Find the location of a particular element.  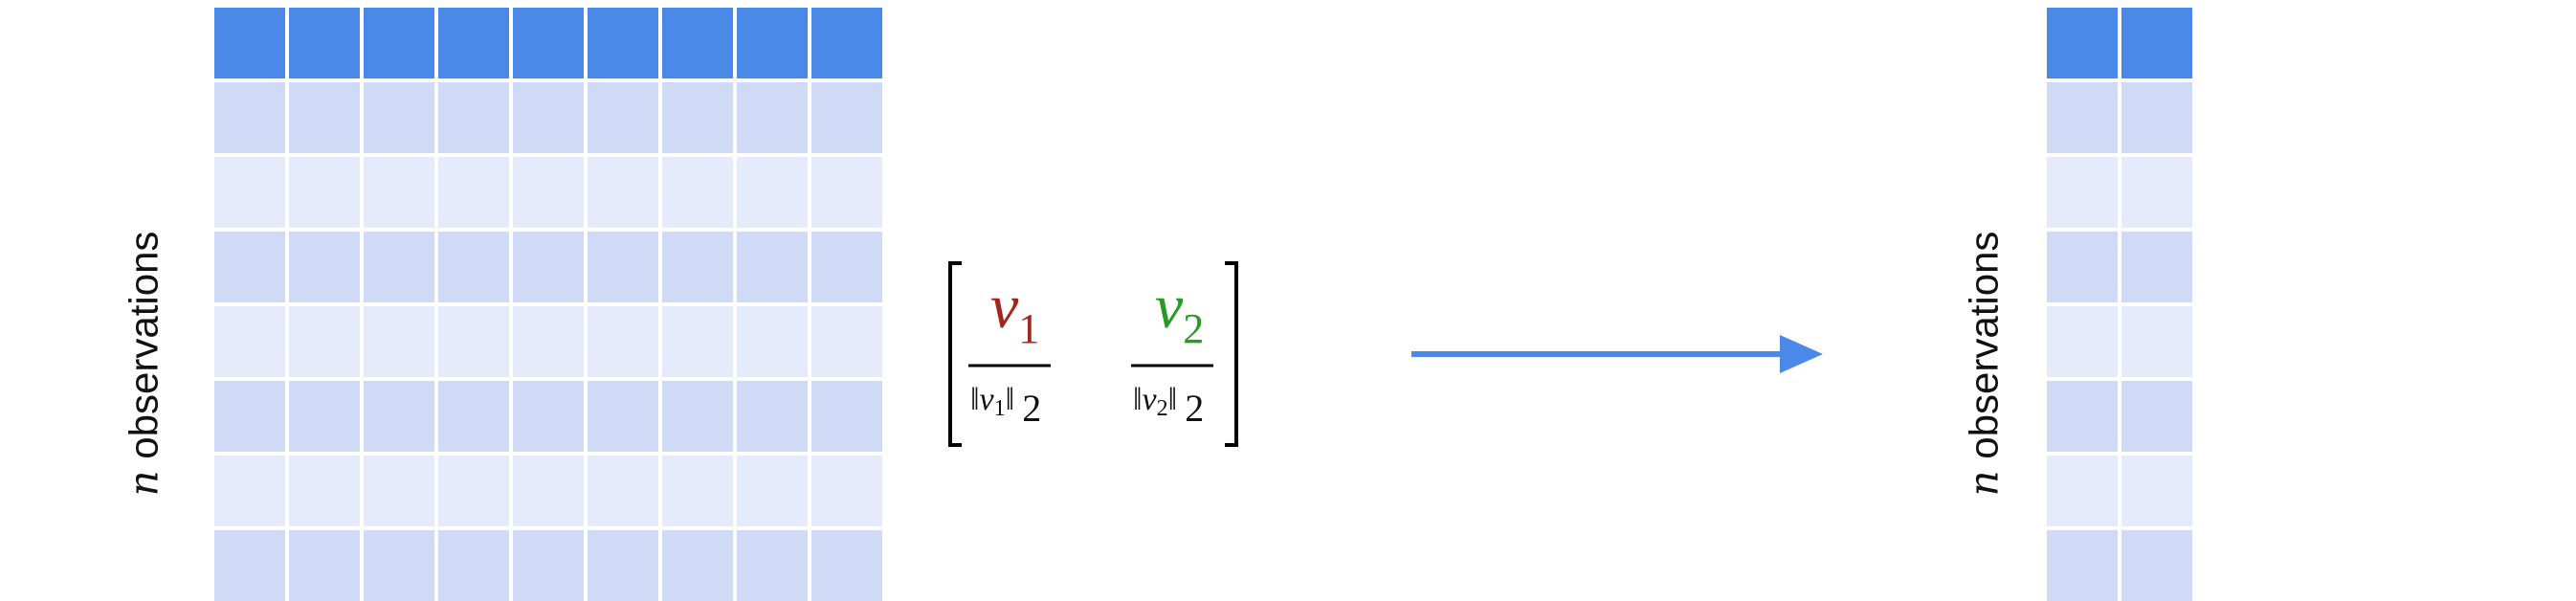

right-result-matrix is located at coordinates (2119, 304).